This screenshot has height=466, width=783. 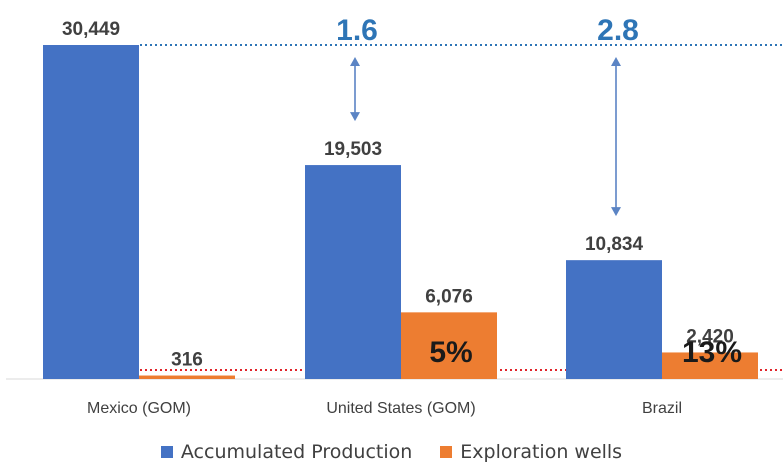 I want to click on percent-label-united-states: 5%, so click(x=450, y=352).